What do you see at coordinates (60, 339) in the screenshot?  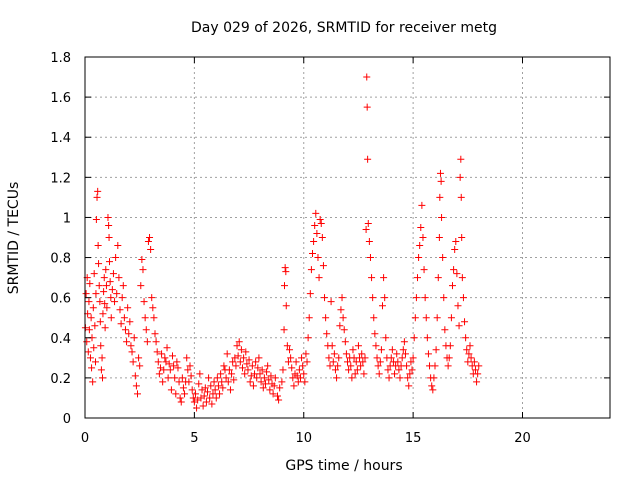 I see `y-tick-label: 0.4` at bounding box center [60, 339].